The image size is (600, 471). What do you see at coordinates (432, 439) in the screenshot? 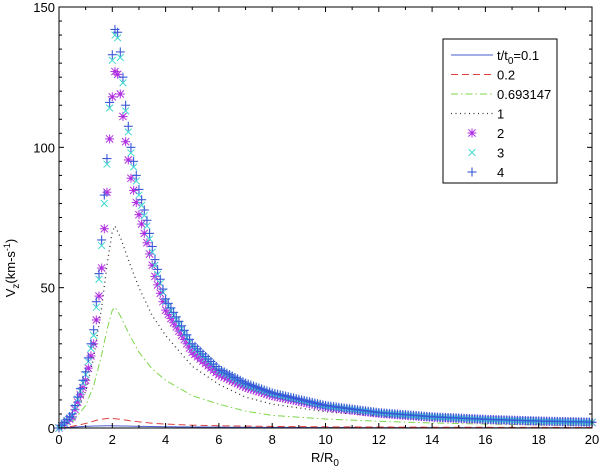
I see `x-tick-label: 14` at bounding box center [432, 439].